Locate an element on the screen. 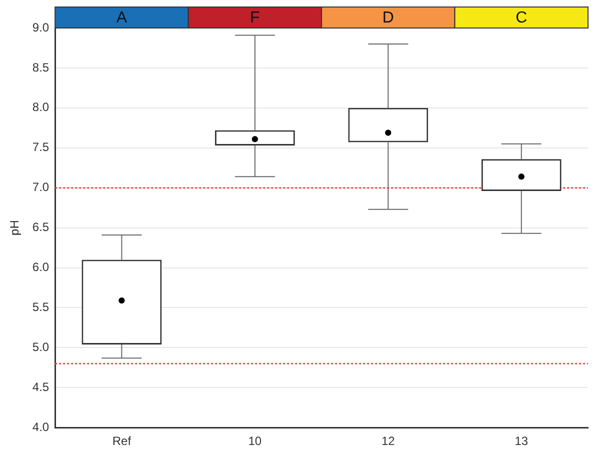 Image resolution: width=592 pixels, height=456 pixels. y-tick-label: 7.0 is located at coordinates (41, 187).